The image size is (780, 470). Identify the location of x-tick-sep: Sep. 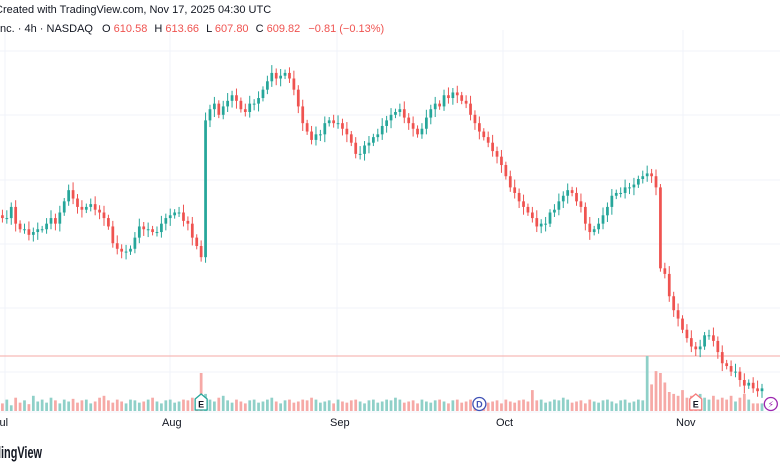
(340, 423).